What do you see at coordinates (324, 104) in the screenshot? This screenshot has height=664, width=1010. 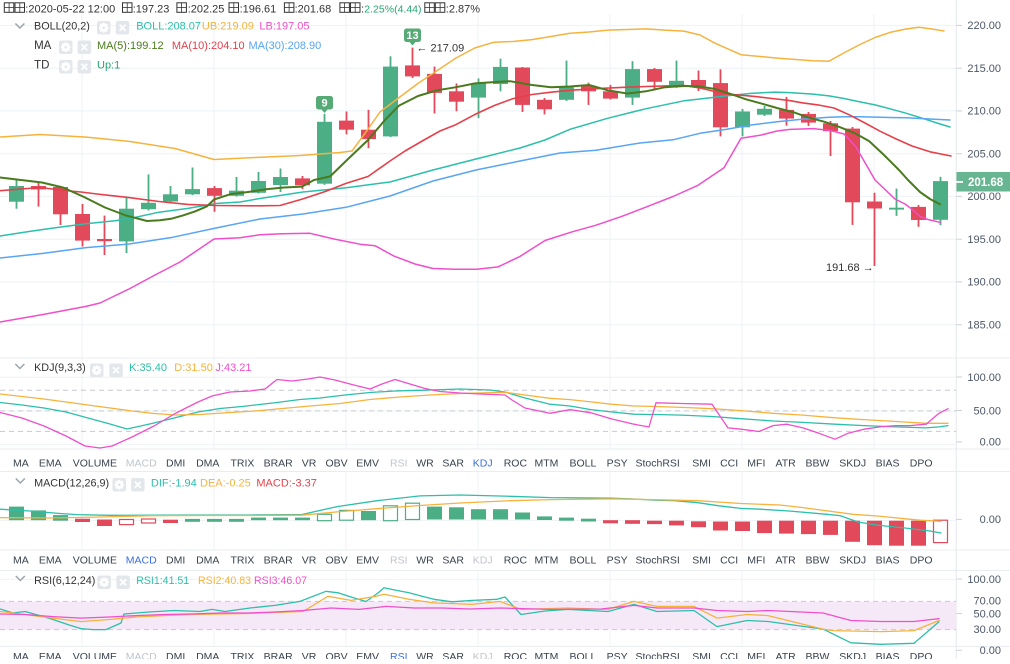 I see `svg-text: 9` at bounding box center [324, 104].